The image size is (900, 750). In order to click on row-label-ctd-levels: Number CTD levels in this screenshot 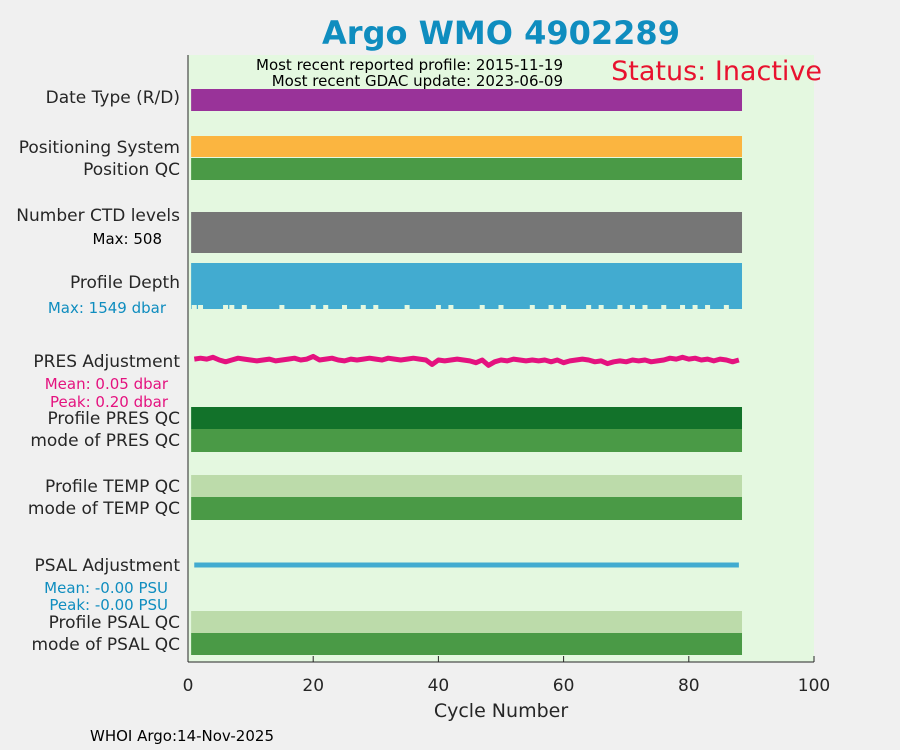, I will do `click(98, 216)`.